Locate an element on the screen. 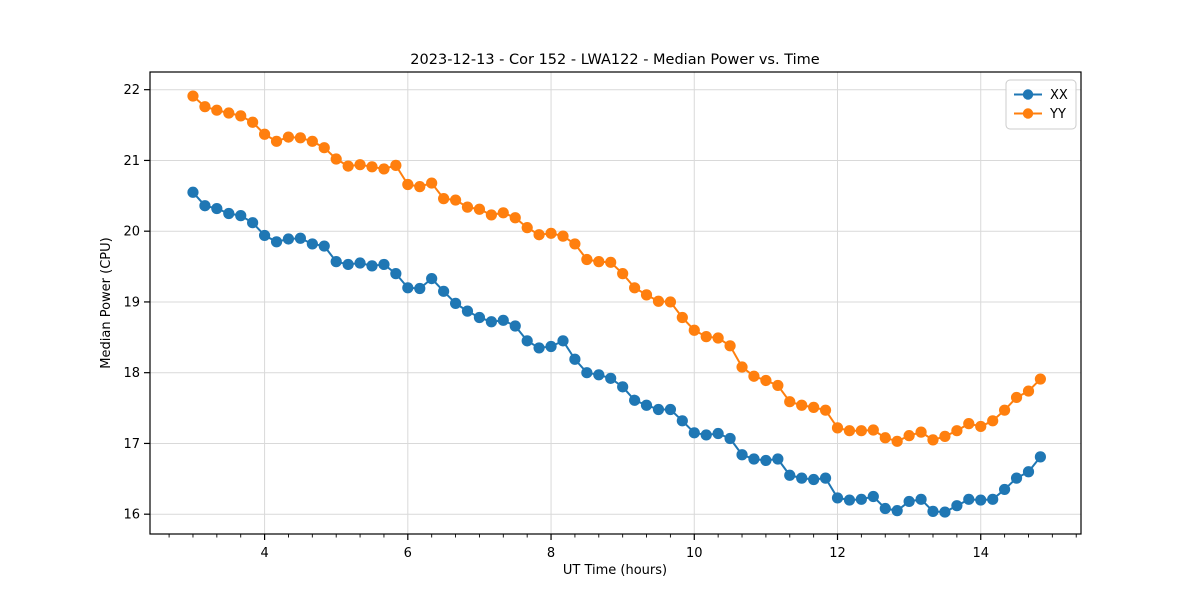 Image resolution: width=1200 pixels, height=600 pixels. y-tick-label: 21 is located at coordinates (131, 161).